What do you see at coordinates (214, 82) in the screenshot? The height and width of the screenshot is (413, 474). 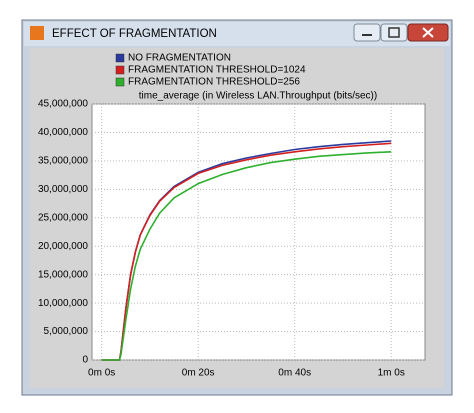 I see `legend-label: FRAGMENTATION THRESHOLD=256` at bounding box center [214, 82].